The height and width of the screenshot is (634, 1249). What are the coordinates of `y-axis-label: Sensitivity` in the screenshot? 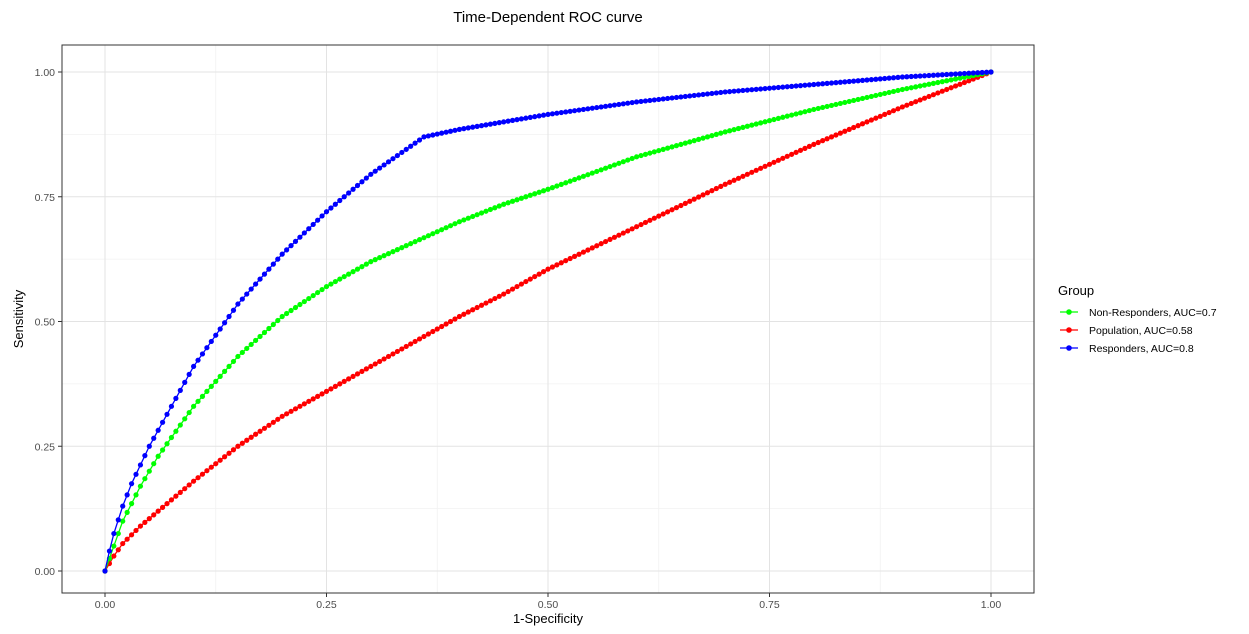 It's located at (18, 318).